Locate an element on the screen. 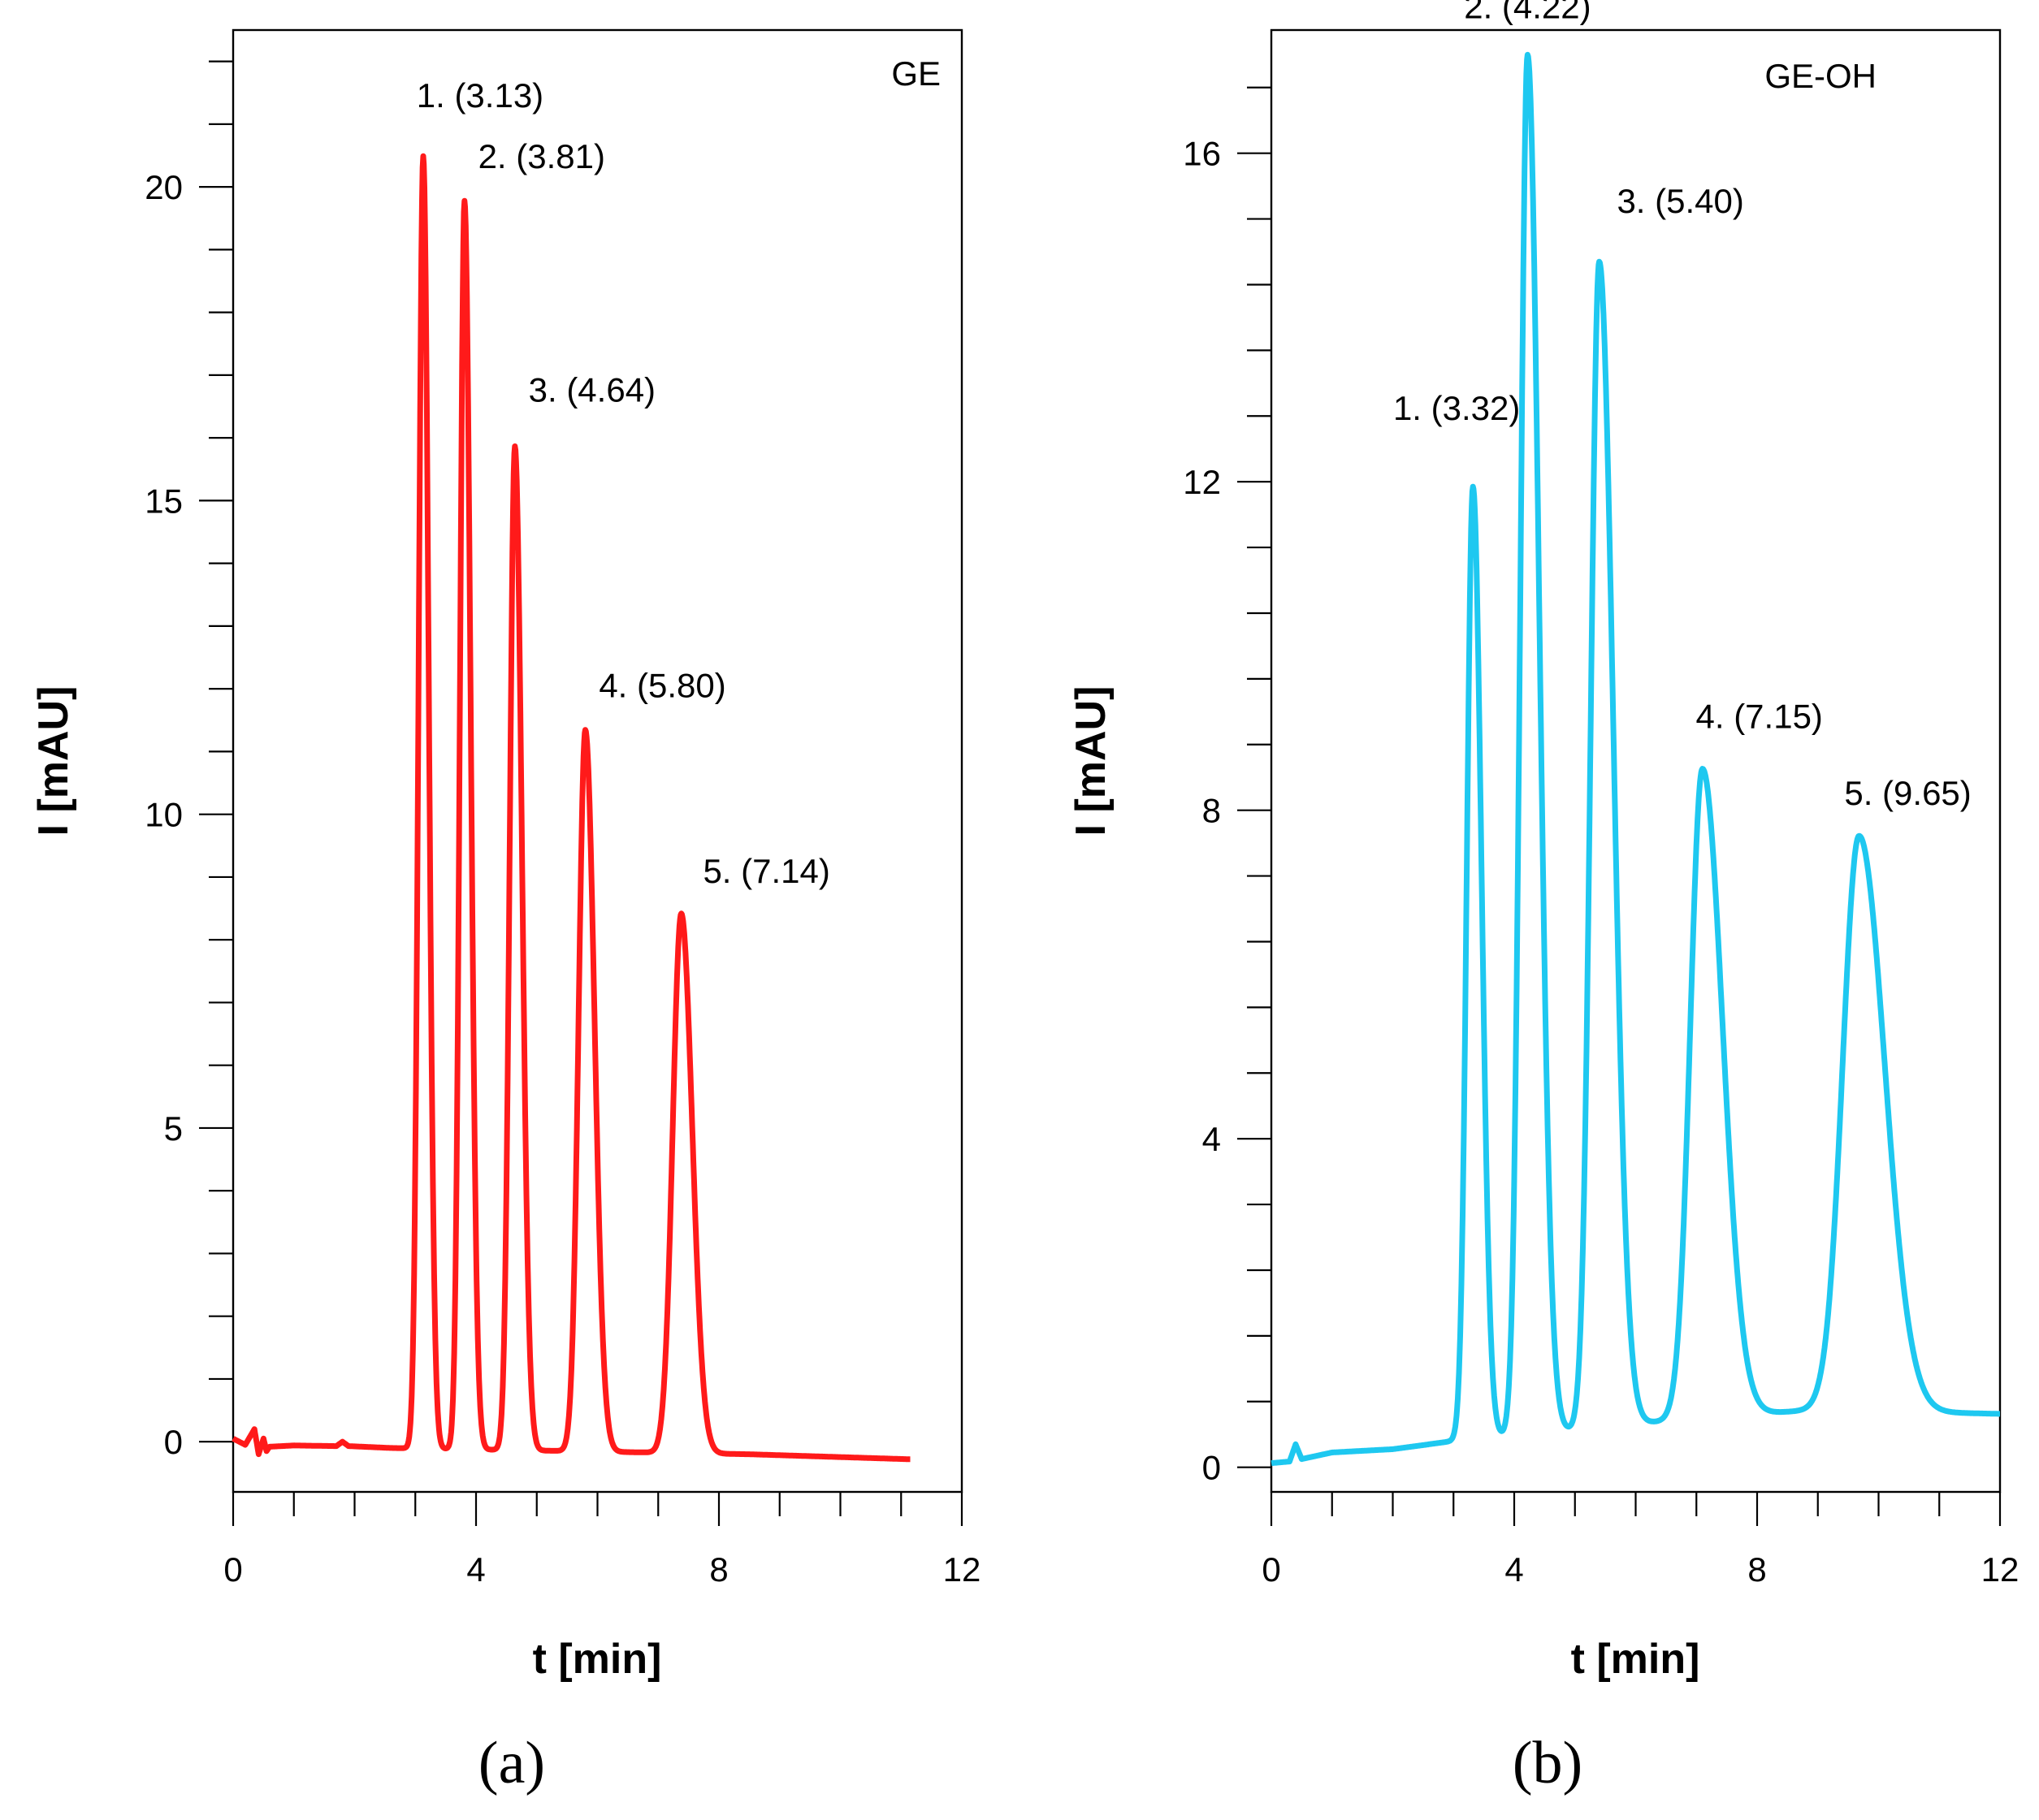 Image resolution: width=2039 pixels, height=1820 pixels. panel-name-label: GE-OH is located at coordinates (1821, 76).